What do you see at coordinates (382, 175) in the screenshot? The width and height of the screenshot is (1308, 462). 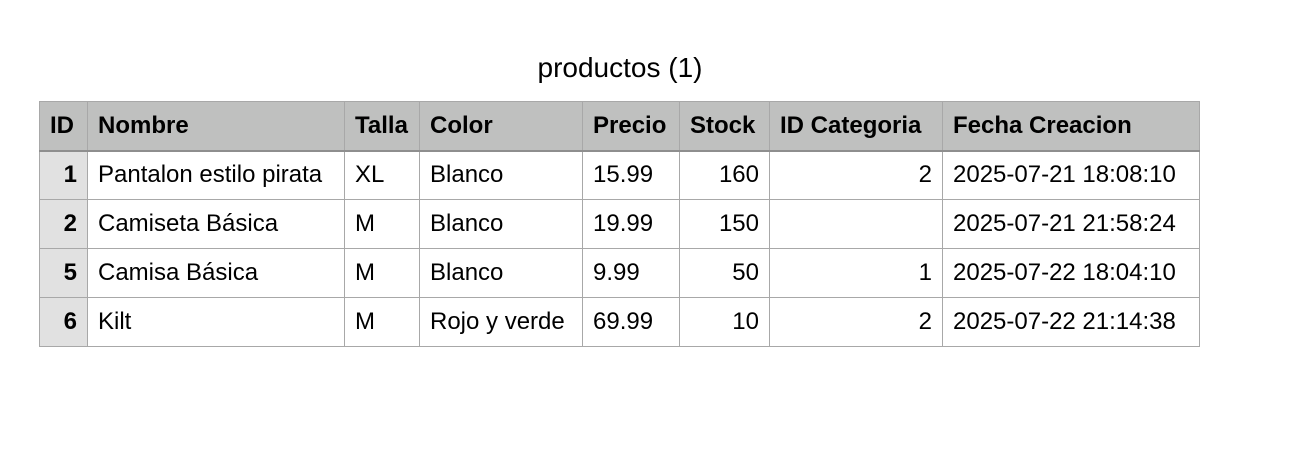 I see `cell-talla: XL` at bounding box center [382, 175].